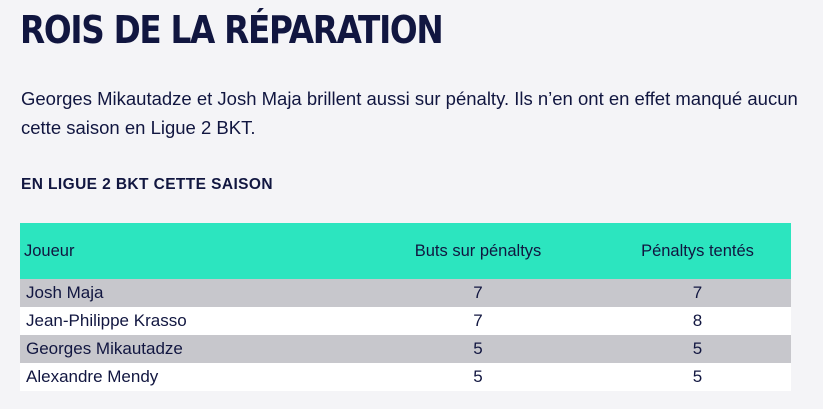 Image resolution: width=823 pixels, height=409 pixels. Describe the element at coordinates (65, 292) in the screenshot. I see `player-name: Josh Maja` at that location.